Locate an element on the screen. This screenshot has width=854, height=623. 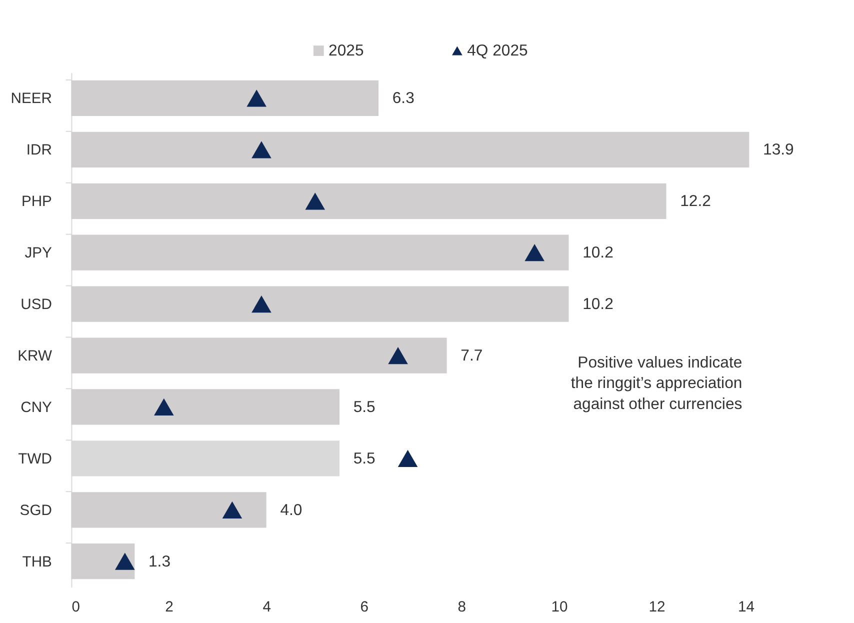
data-label: 13.9 is located at coordinates (778, 150).